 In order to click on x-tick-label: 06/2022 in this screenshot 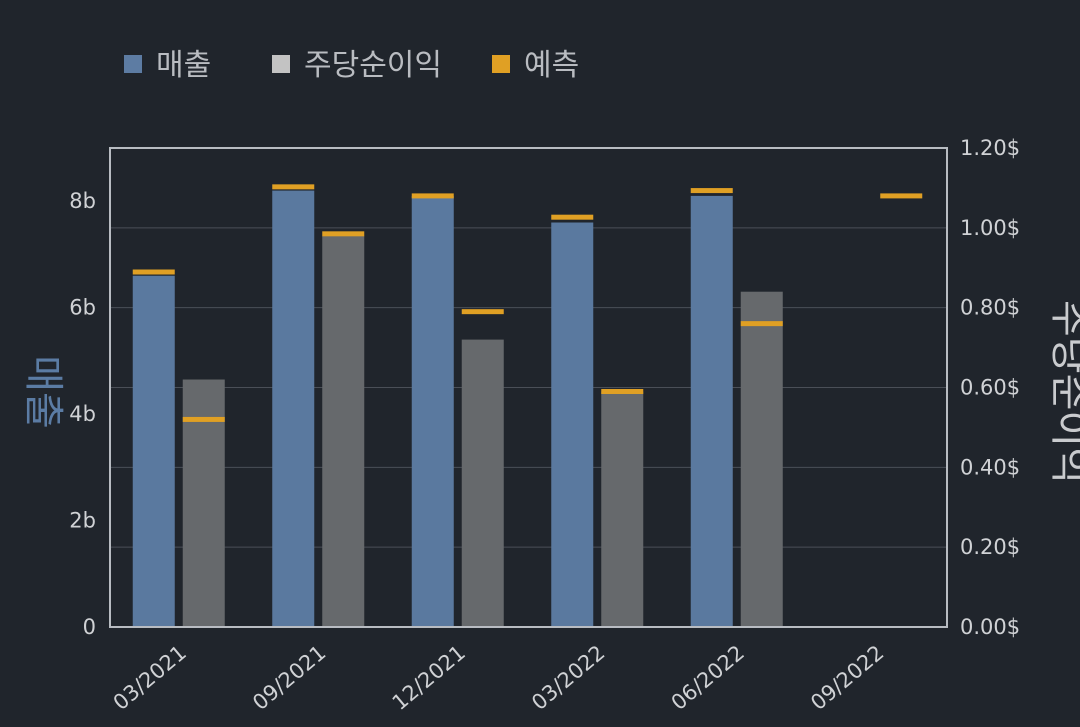, I will do `click(708, 677)`.